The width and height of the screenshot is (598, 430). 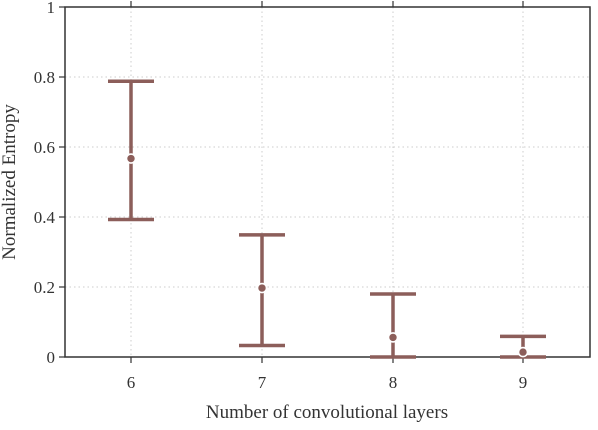 I want to click on y-tick-label: 1, so click(x=51, y=8).